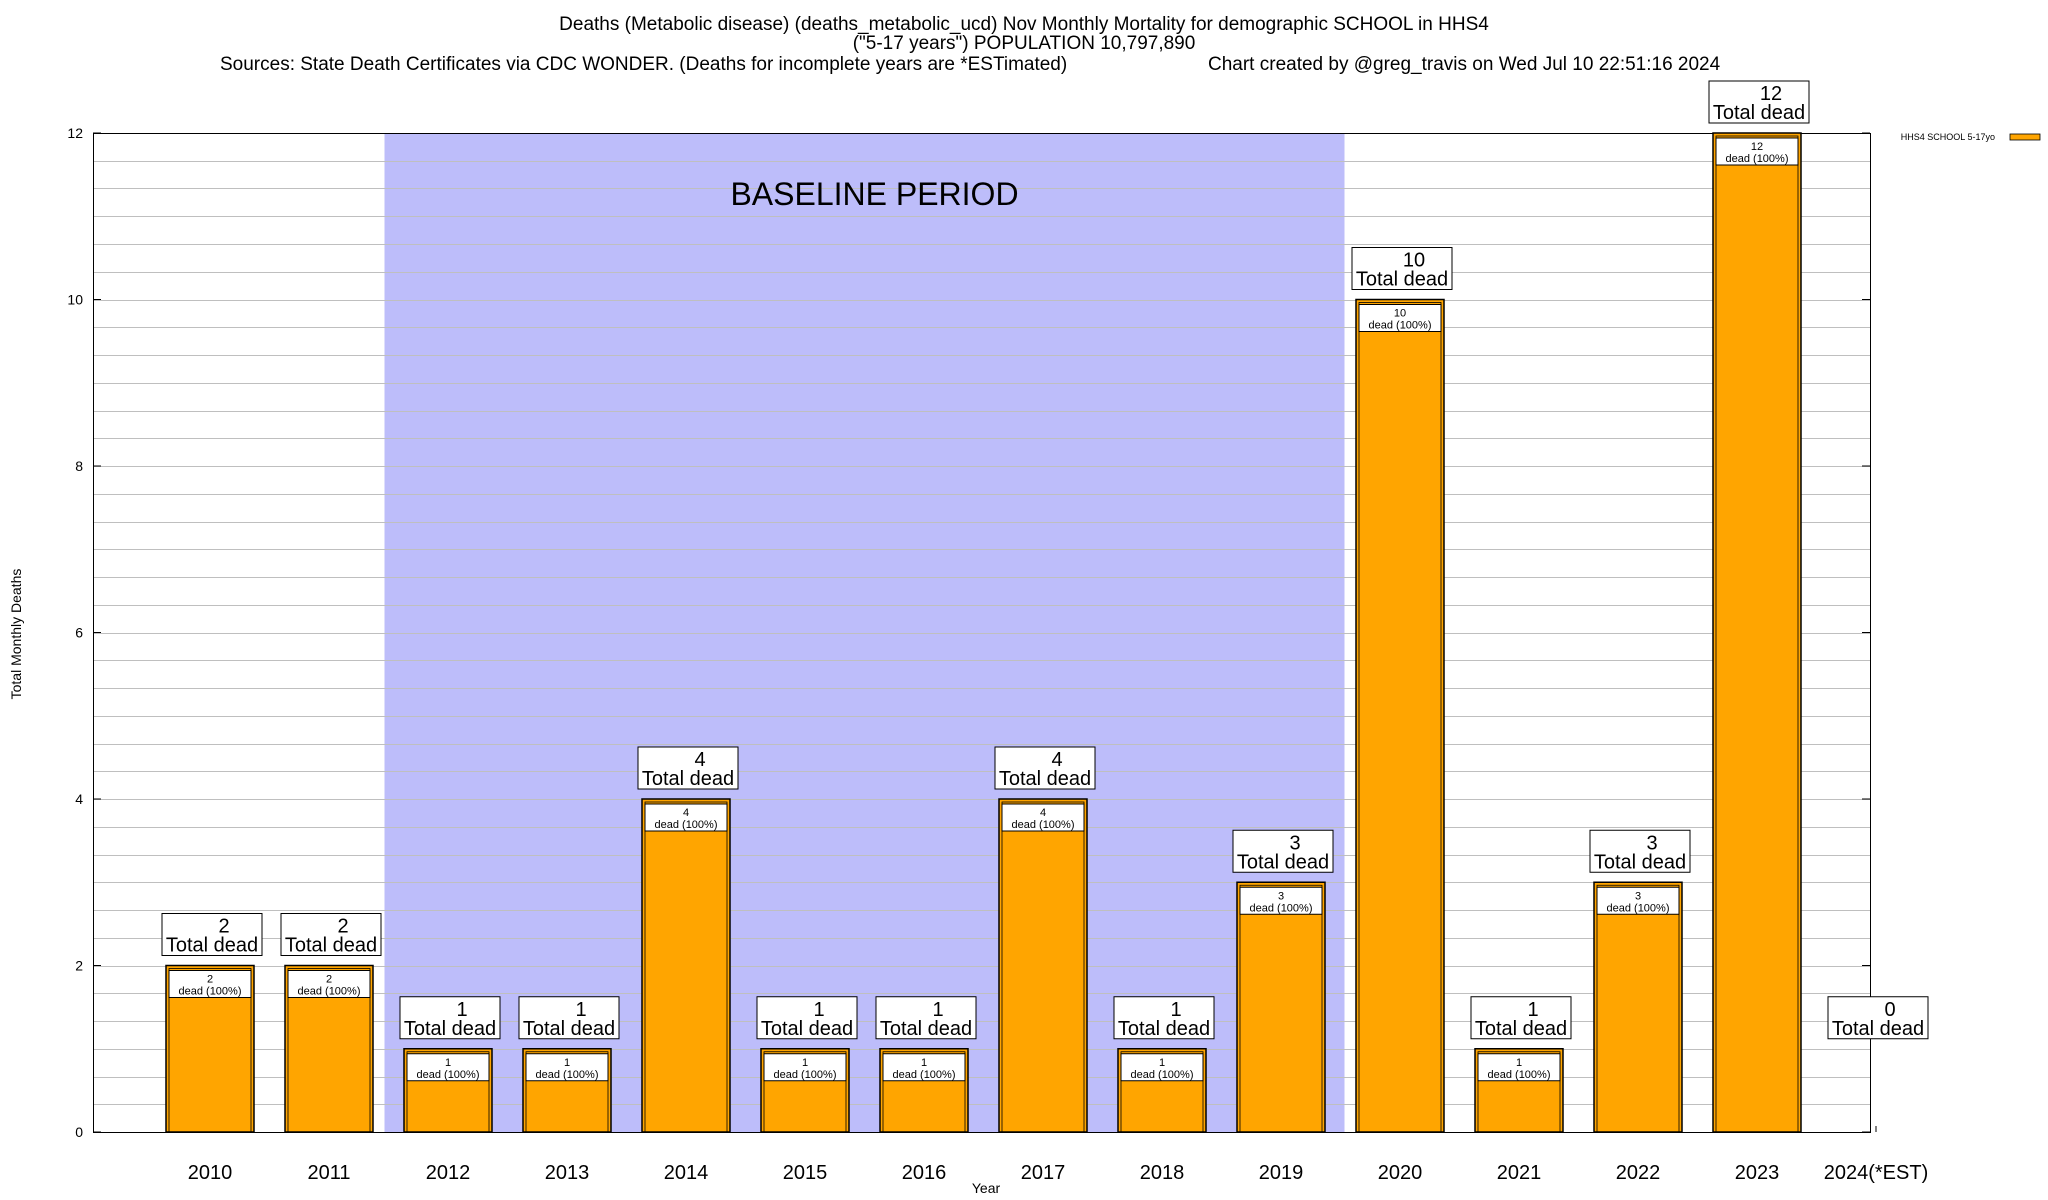 This screenshot has width=2048, height=1200. What do you see at coordinates (1638, 896) in the screenshot?
I see `inner-value-label: 3` at bounding box center [1638, 896].